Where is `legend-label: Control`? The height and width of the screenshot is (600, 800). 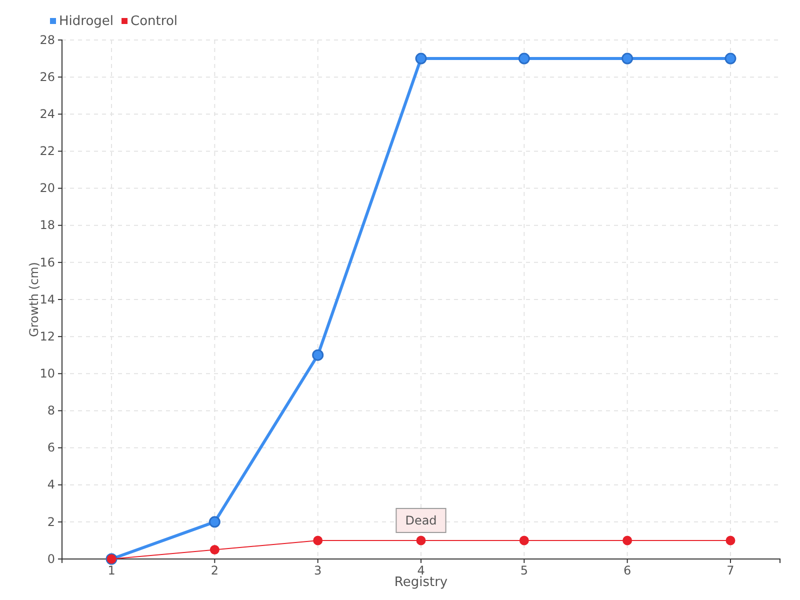
legend-label: Control is located at coordinates (154, 21).